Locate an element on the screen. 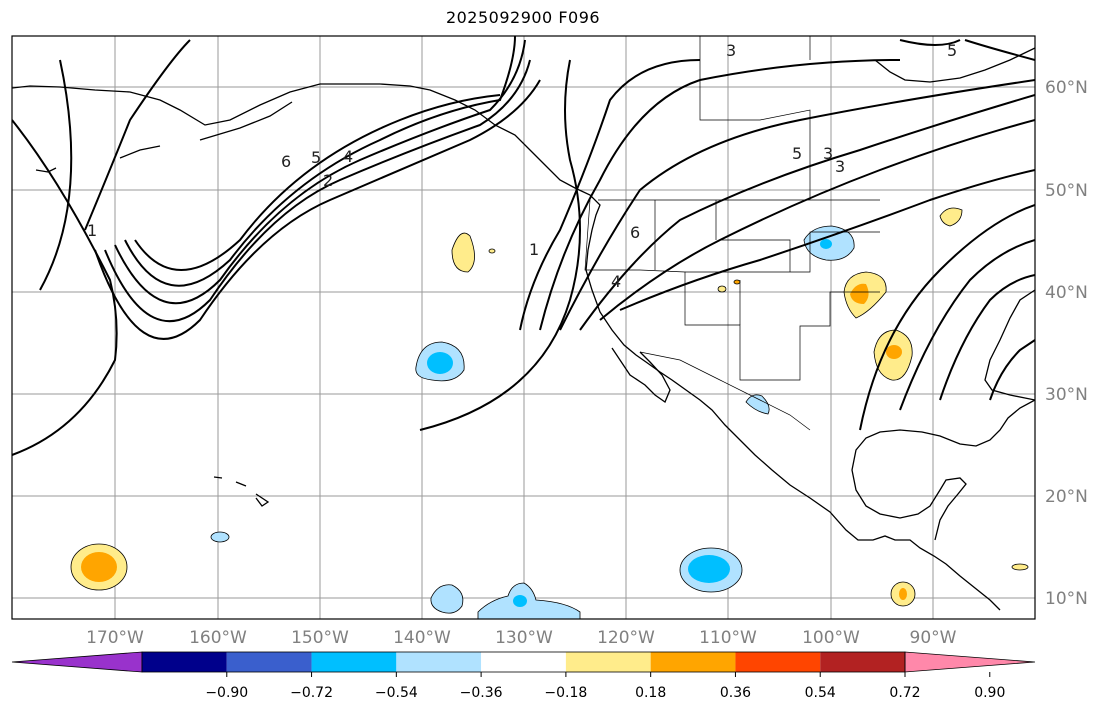  contour-2b is located at coordinates (317, 209).